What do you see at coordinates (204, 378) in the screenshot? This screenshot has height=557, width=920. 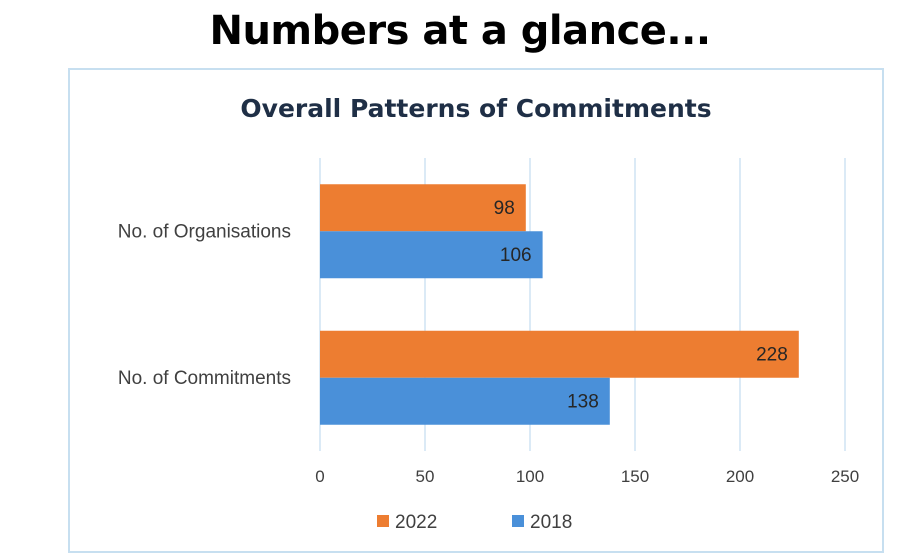 I see `category-label: No. of Commitments` at bounding box center [204, 378].